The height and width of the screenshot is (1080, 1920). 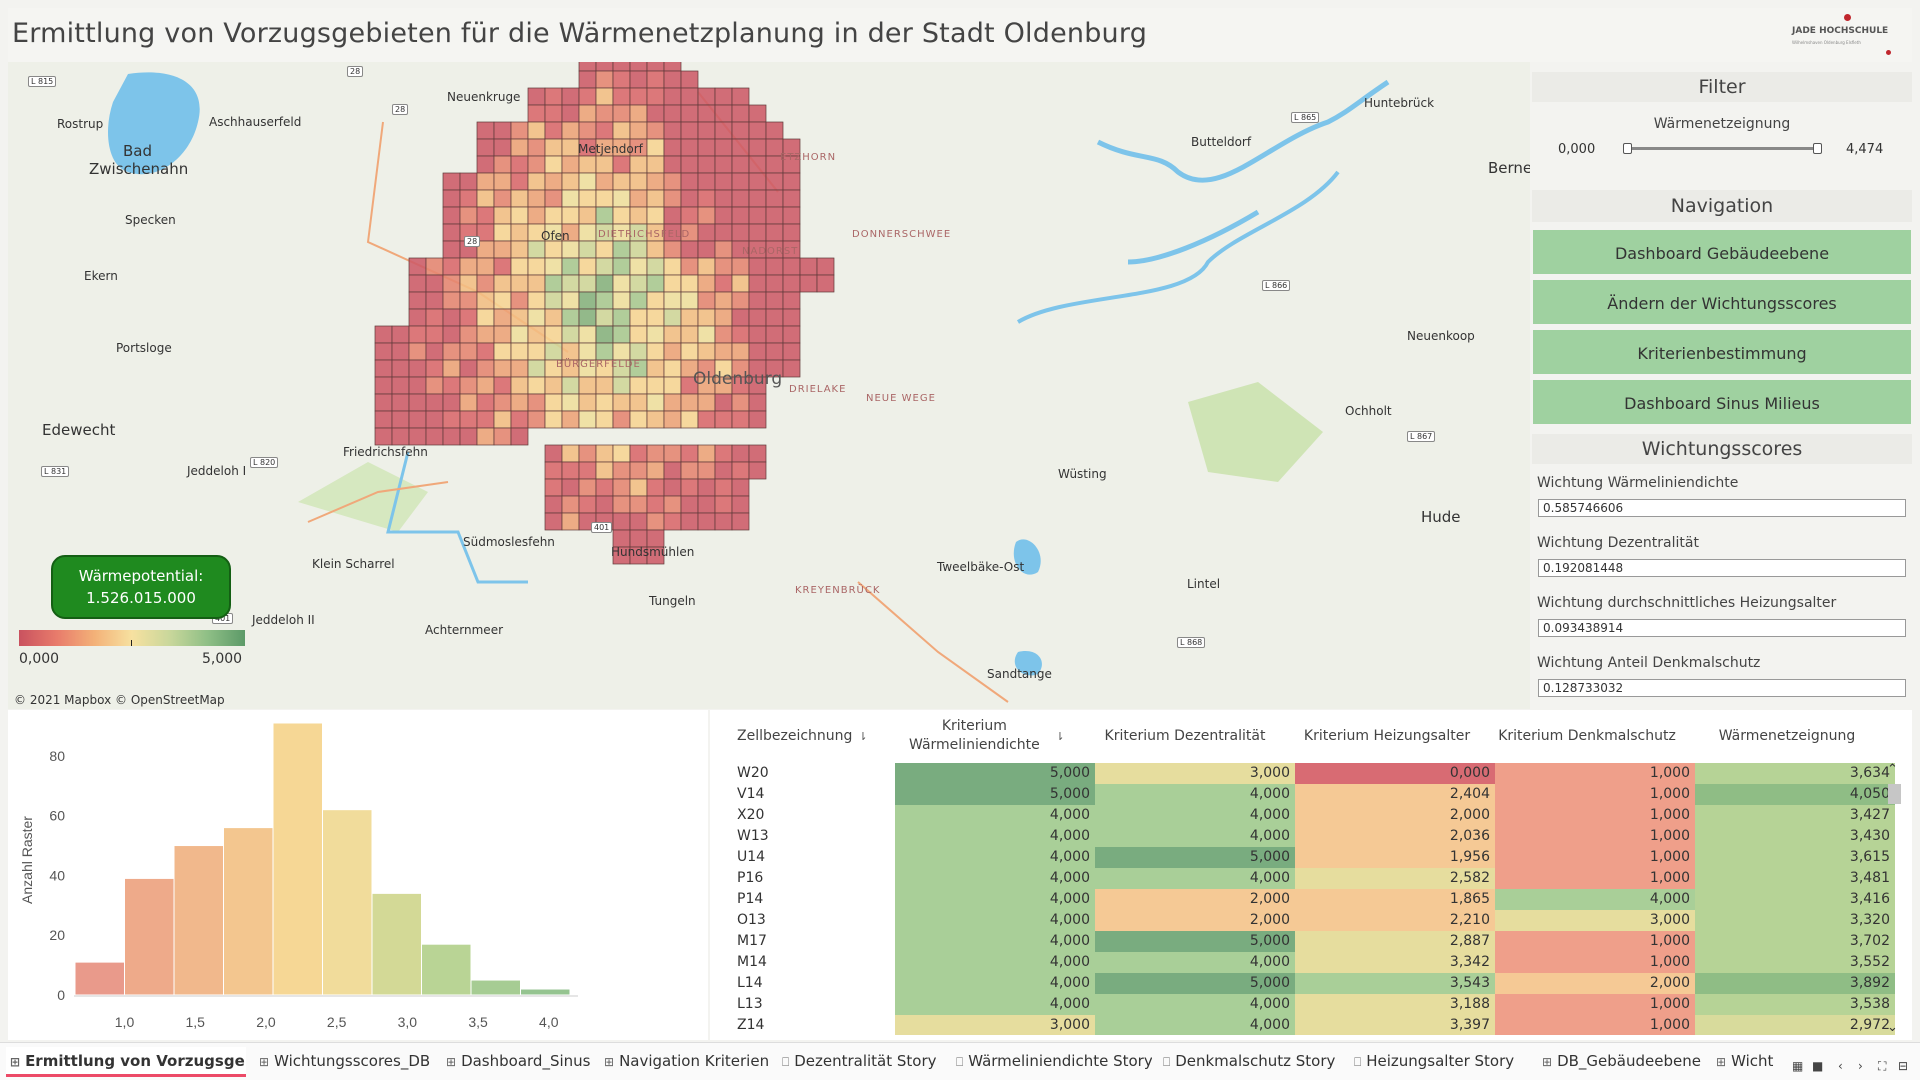 I want to click on scroll-up-icon: ⌃, so click(x=1892, y=769).